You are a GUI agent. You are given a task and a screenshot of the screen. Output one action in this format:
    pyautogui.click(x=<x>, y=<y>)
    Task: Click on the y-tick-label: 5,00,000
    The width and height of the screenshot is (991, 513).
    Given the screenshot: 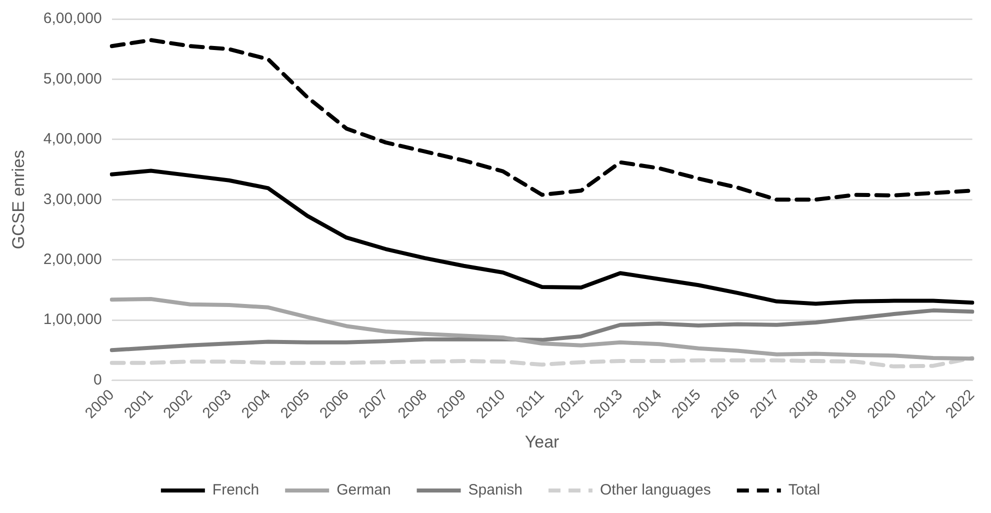 What is the action you would take?
    pyautogui.click(x=72, y=79)
    